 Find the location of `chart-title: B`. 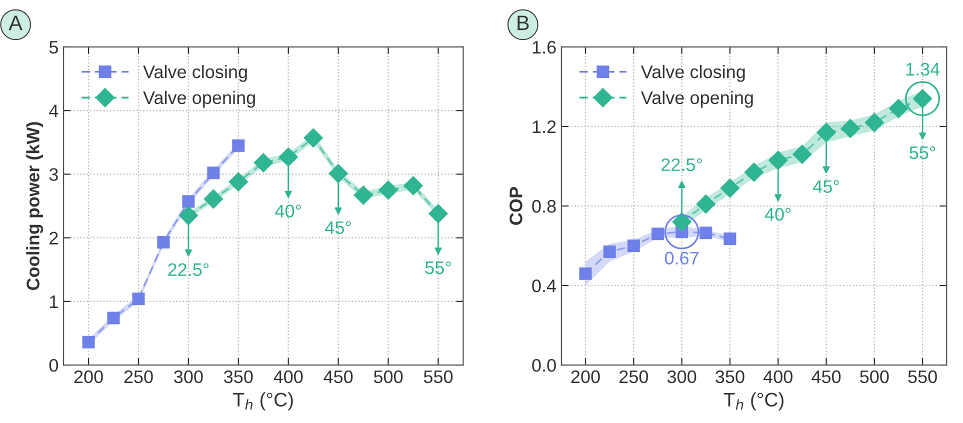

chart-title: B is located at coordinates (523, 23).